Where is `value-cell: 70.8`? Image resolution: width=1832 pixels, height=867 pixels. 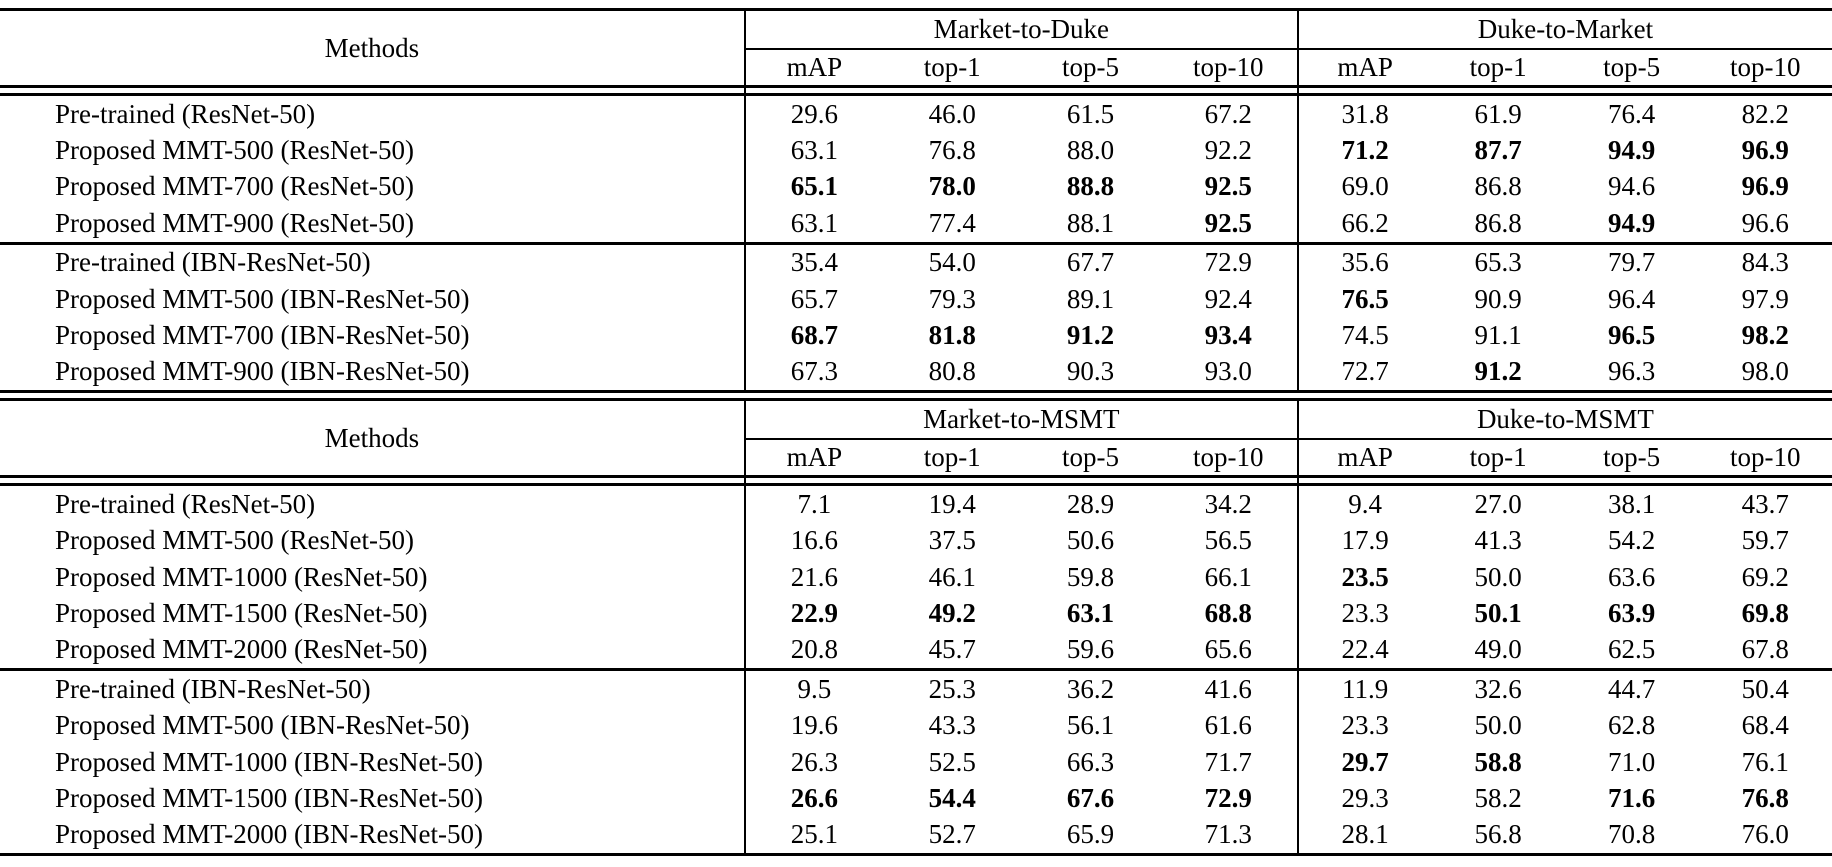
value-cell: 70.8 is located at coordinates (1631, 836).